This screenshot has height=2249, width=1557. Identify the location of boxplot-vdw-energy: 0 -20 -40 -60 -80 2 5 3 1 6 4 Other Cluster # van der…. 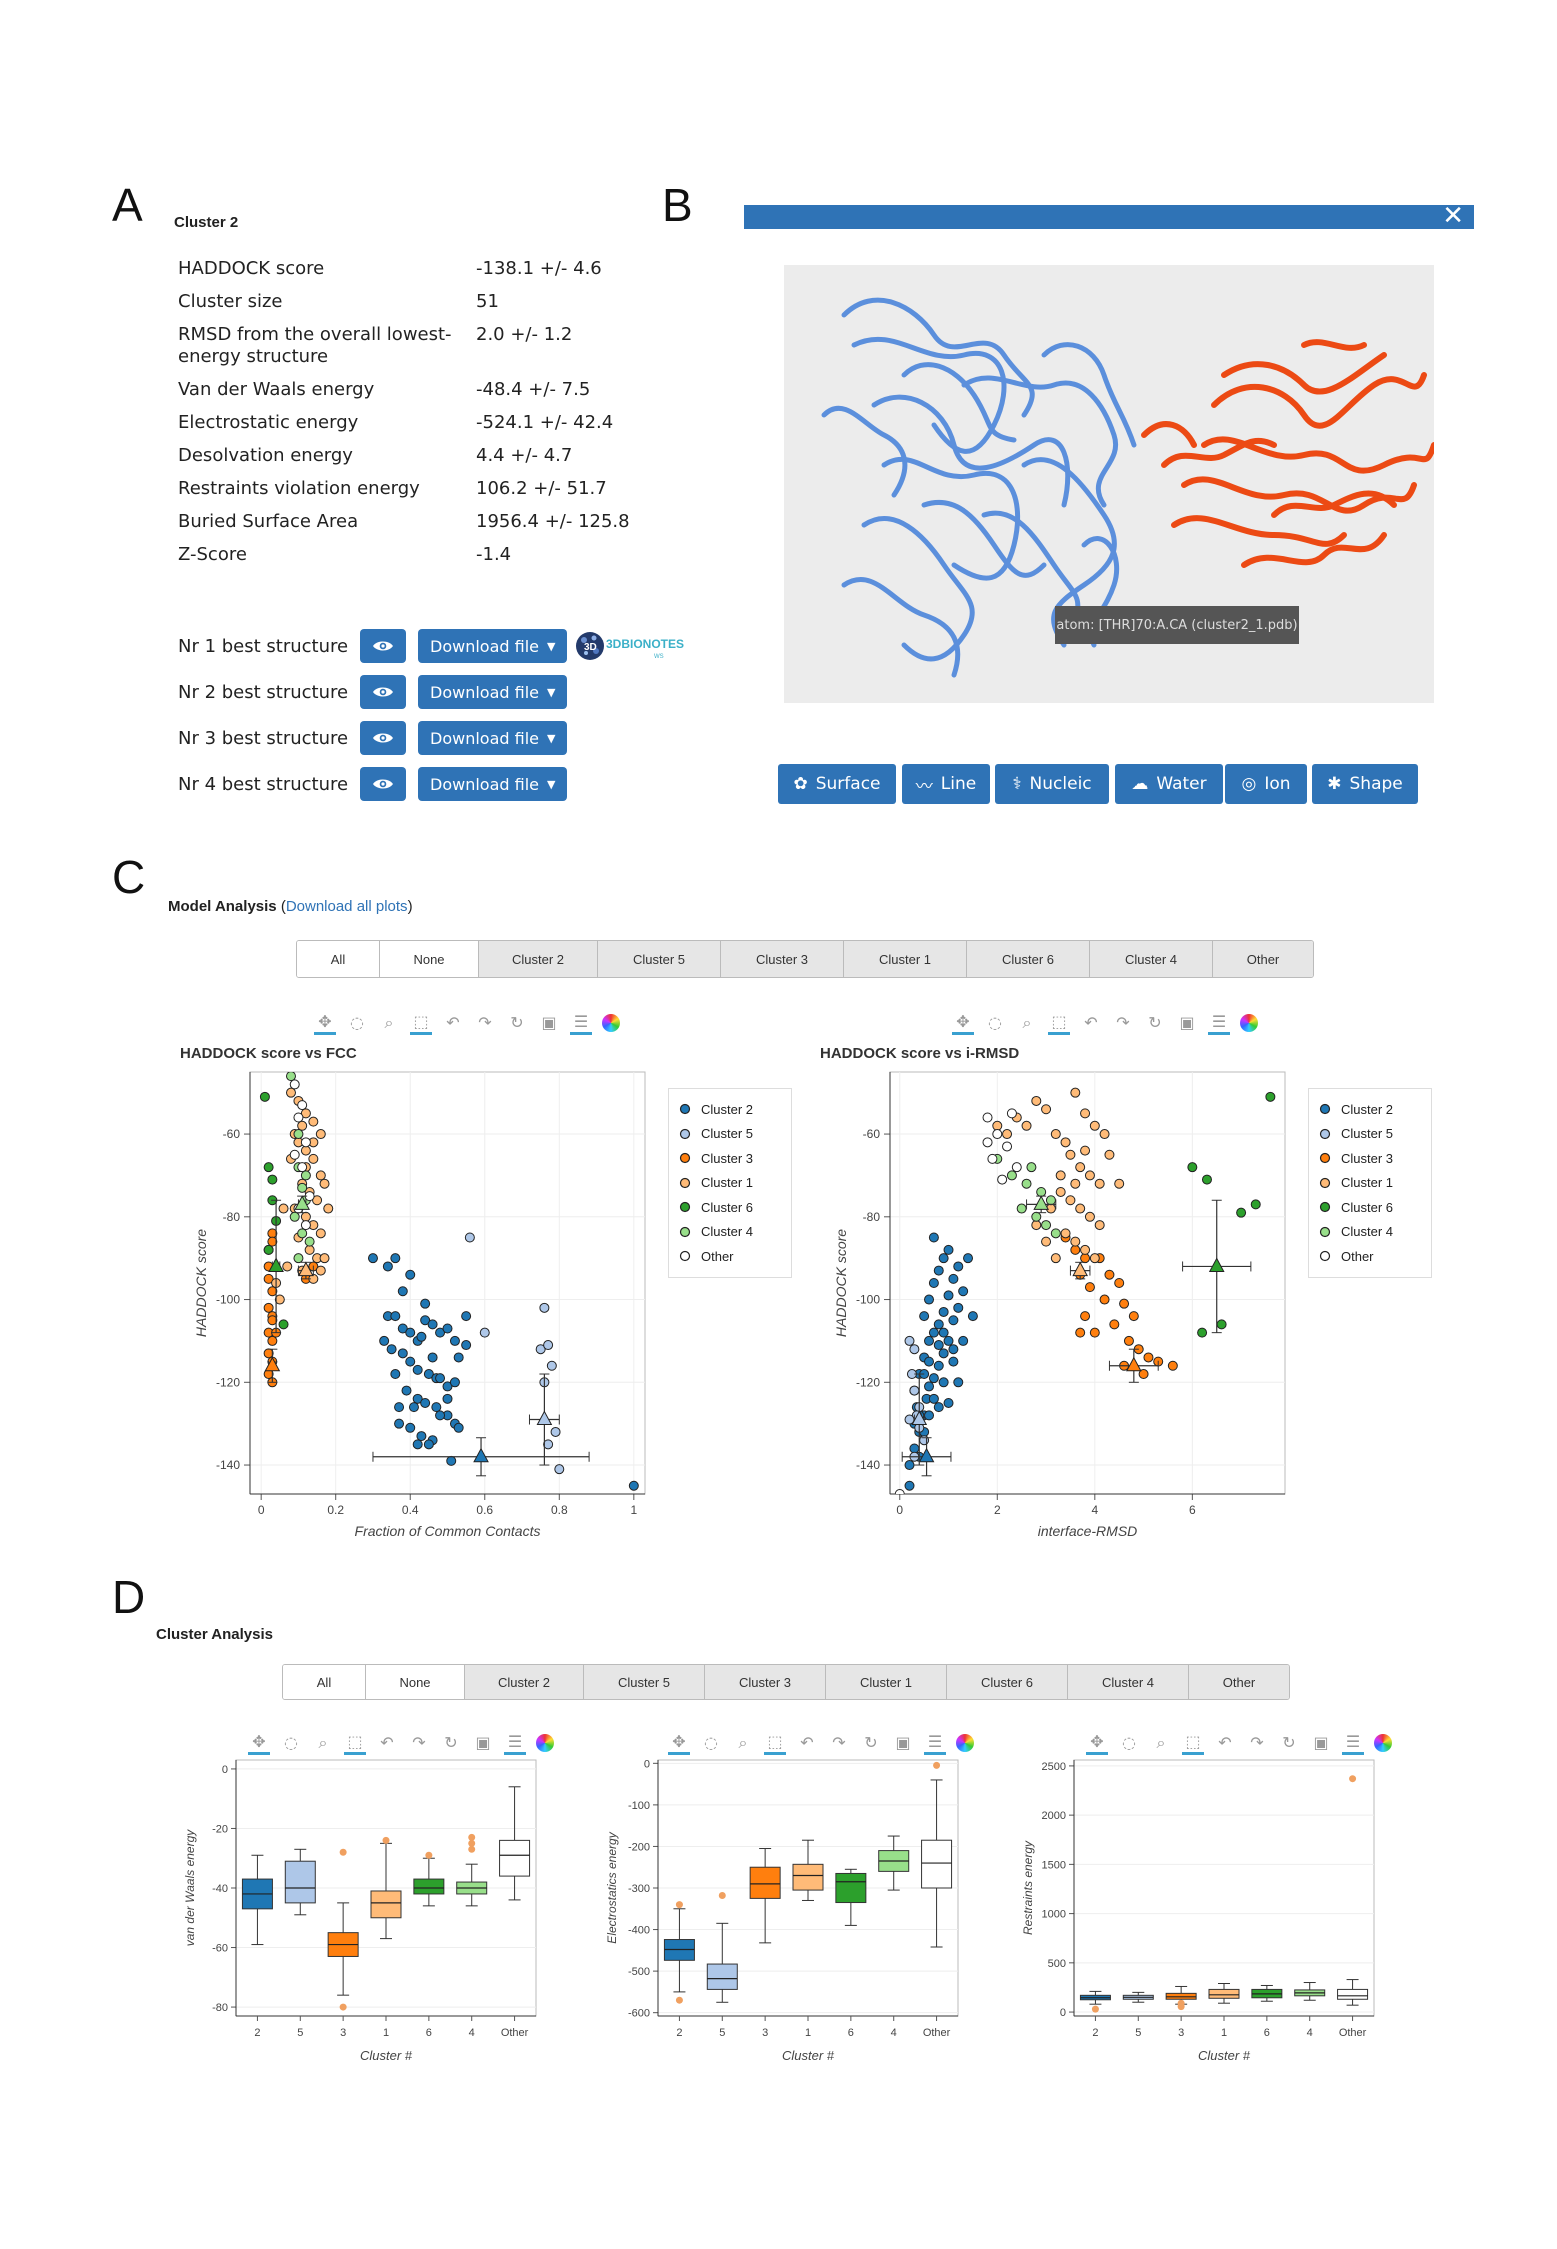
(370, 1917).